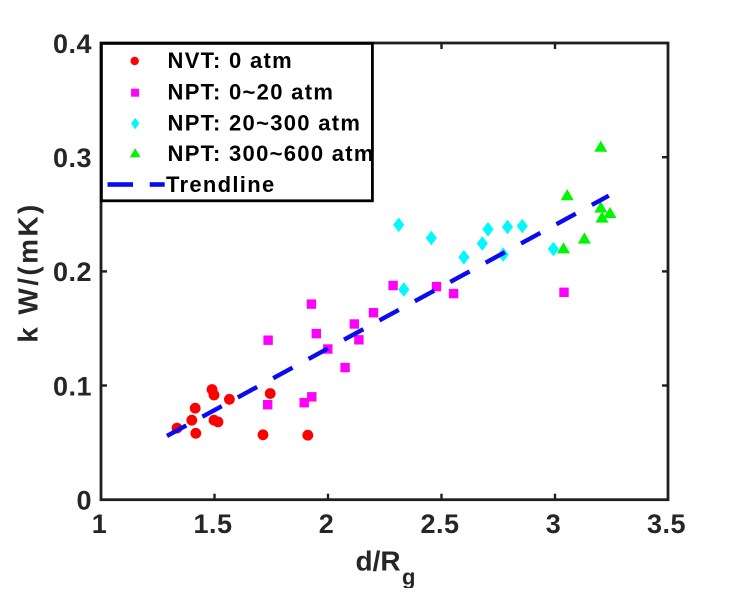 This screenshot has width=739, height=593. I want to click on svg-text: NPT: 0~20 atm, so click(251, 92).